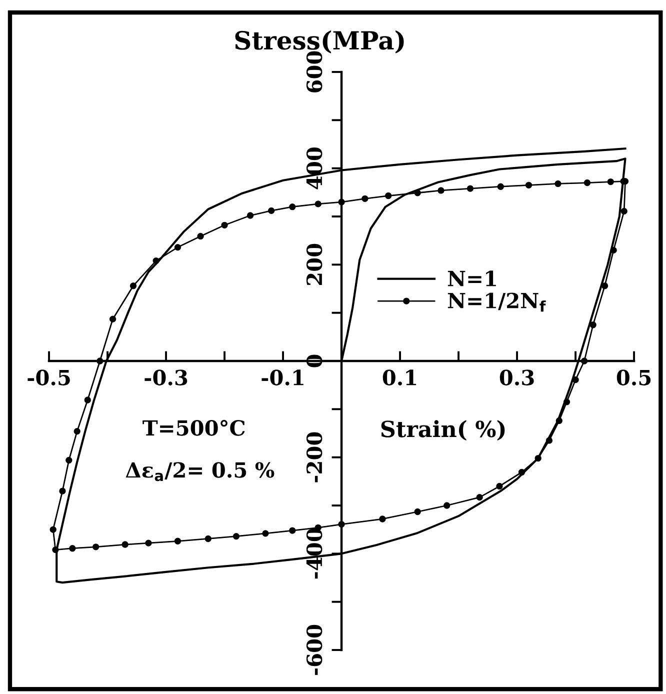  What do you see at coordinates (166, 378) in the screenshot?
I see `x-tick-label: -0.3` at bounding box center [166, 378].